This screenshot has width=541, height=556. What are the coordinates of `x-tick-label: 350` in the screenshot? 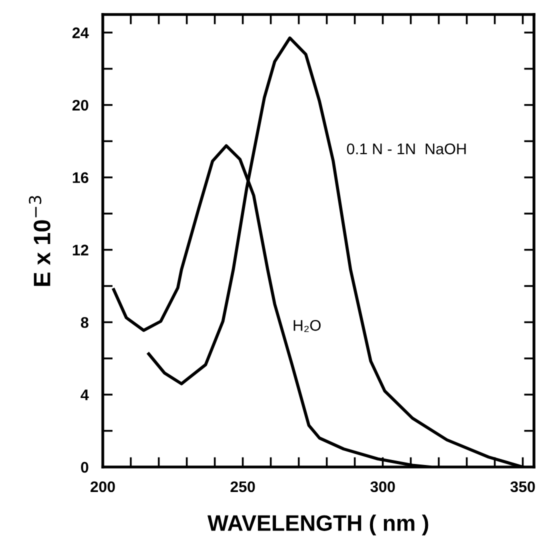 It's located at (522, 486).